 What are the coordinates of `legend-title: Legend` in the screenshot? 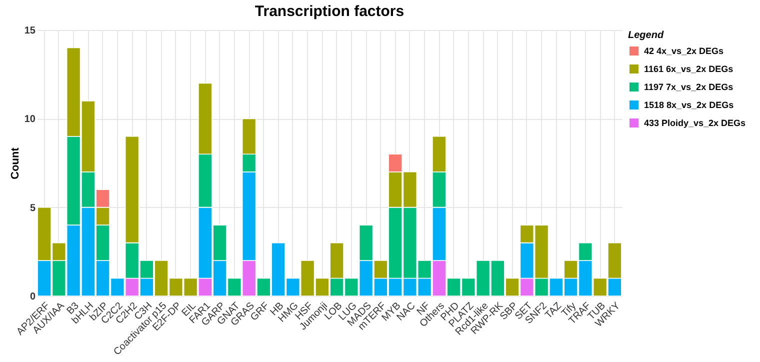 It's located at (646, 35).